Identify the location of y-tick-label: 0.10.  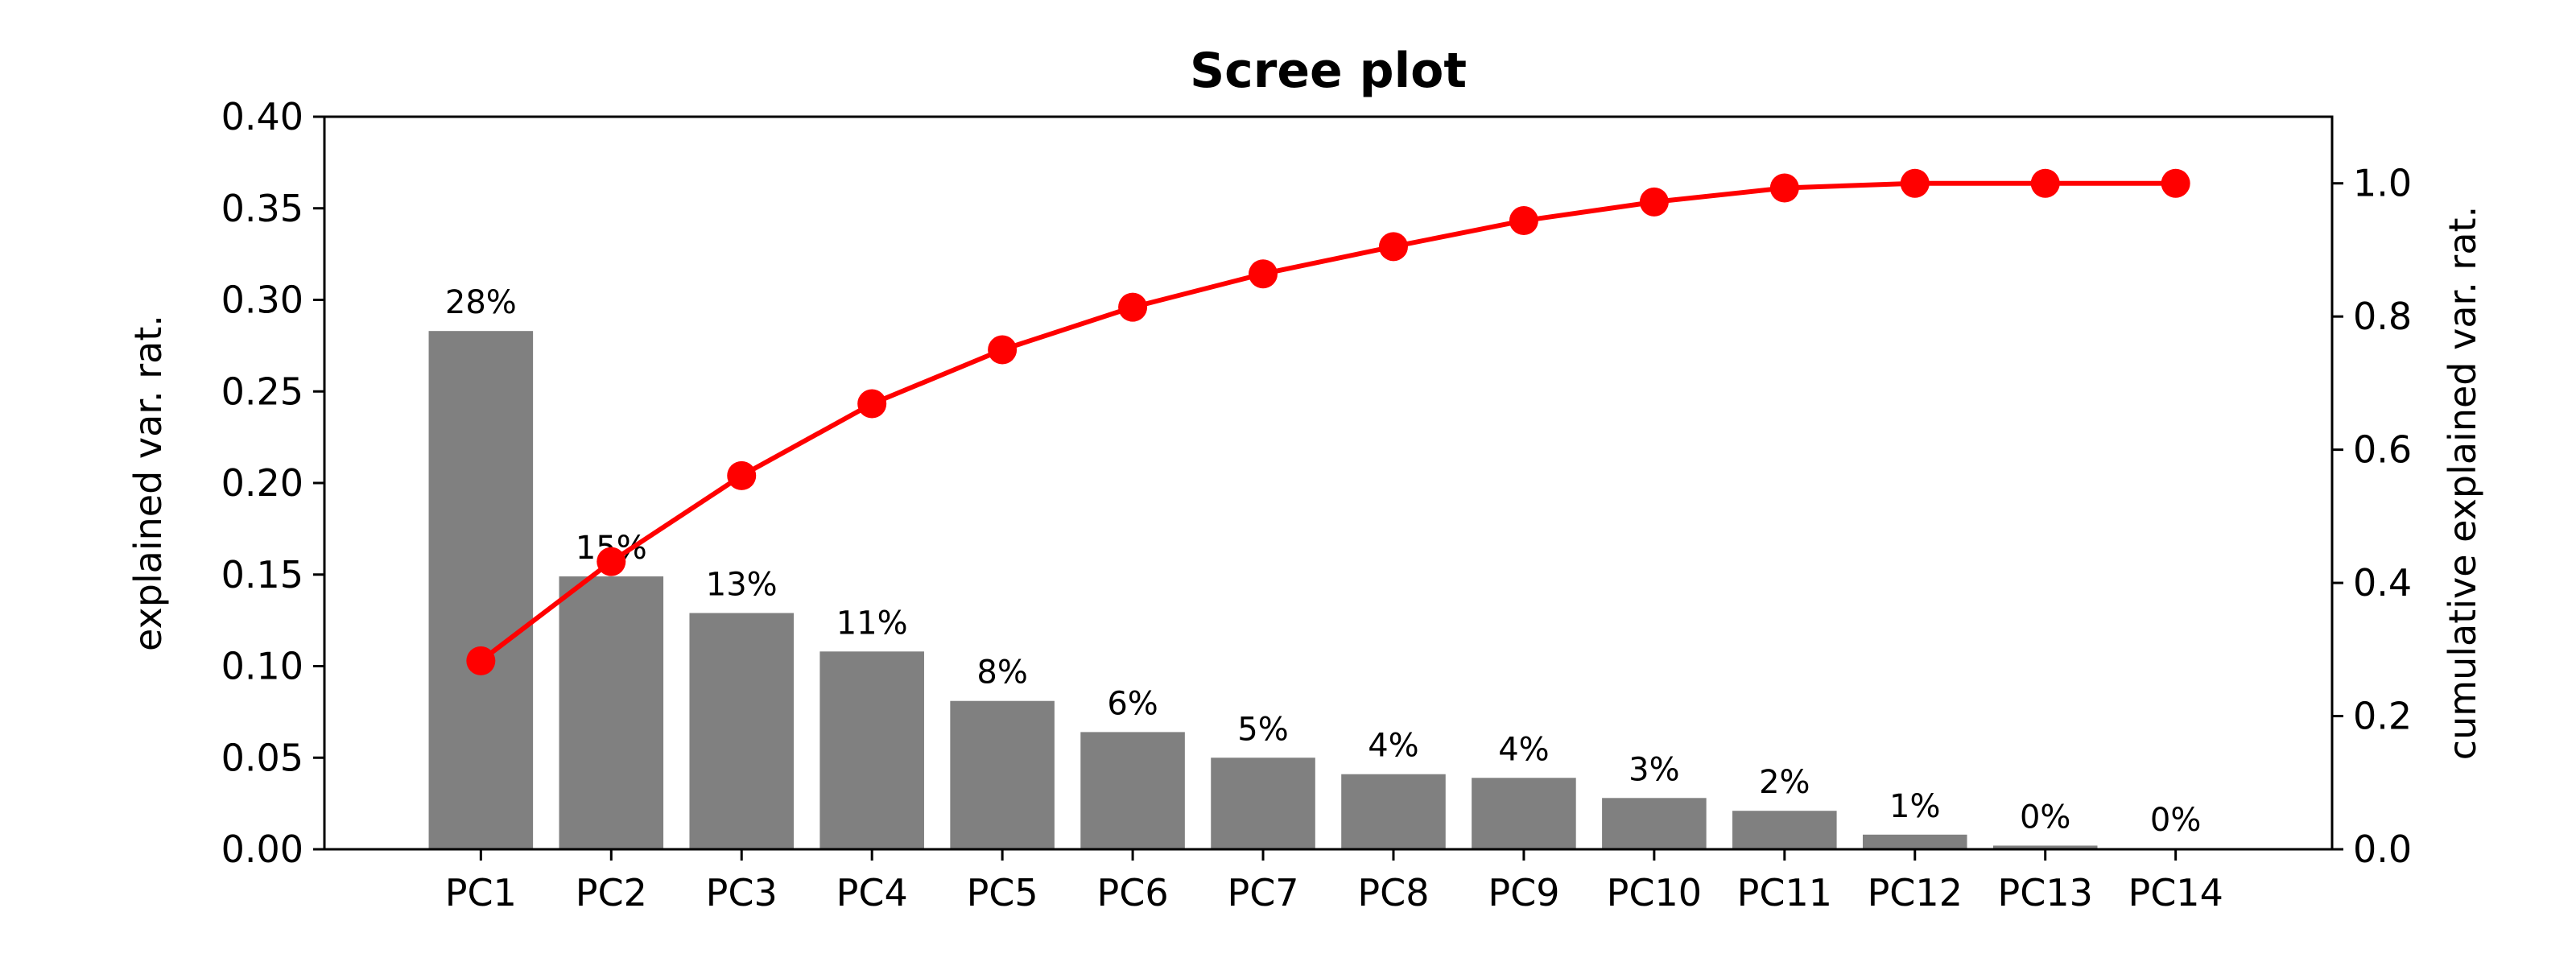
(262, 666).